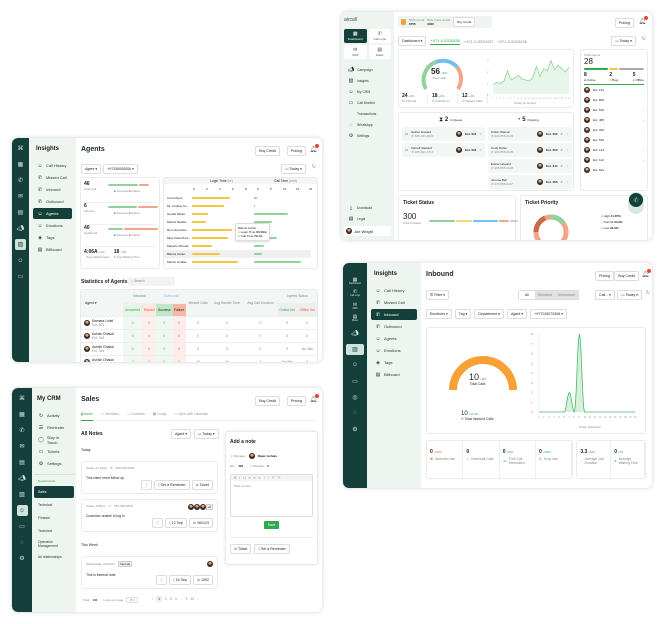 The width and height of the screenshot is (660, 624). Describe the element at coordinates (530, 150) in the screenshot. I see `ongoing-item: Cody Fisher ✆ 303-555-0105 Ext. 300 ✆ ⋮` at that location.